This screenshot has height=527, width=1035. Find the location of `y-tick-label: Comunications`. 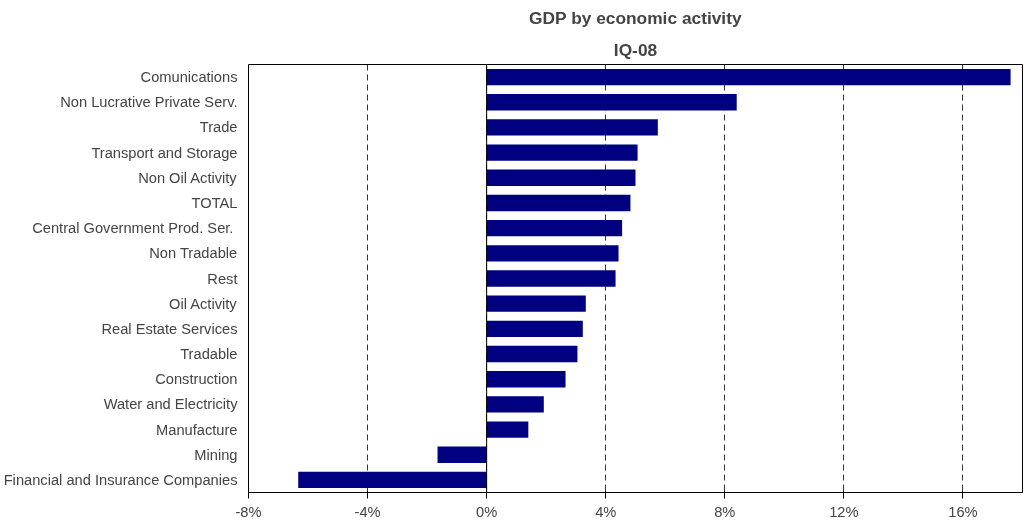

y-tick-label: Comunications is located at coordinates (189, 77).